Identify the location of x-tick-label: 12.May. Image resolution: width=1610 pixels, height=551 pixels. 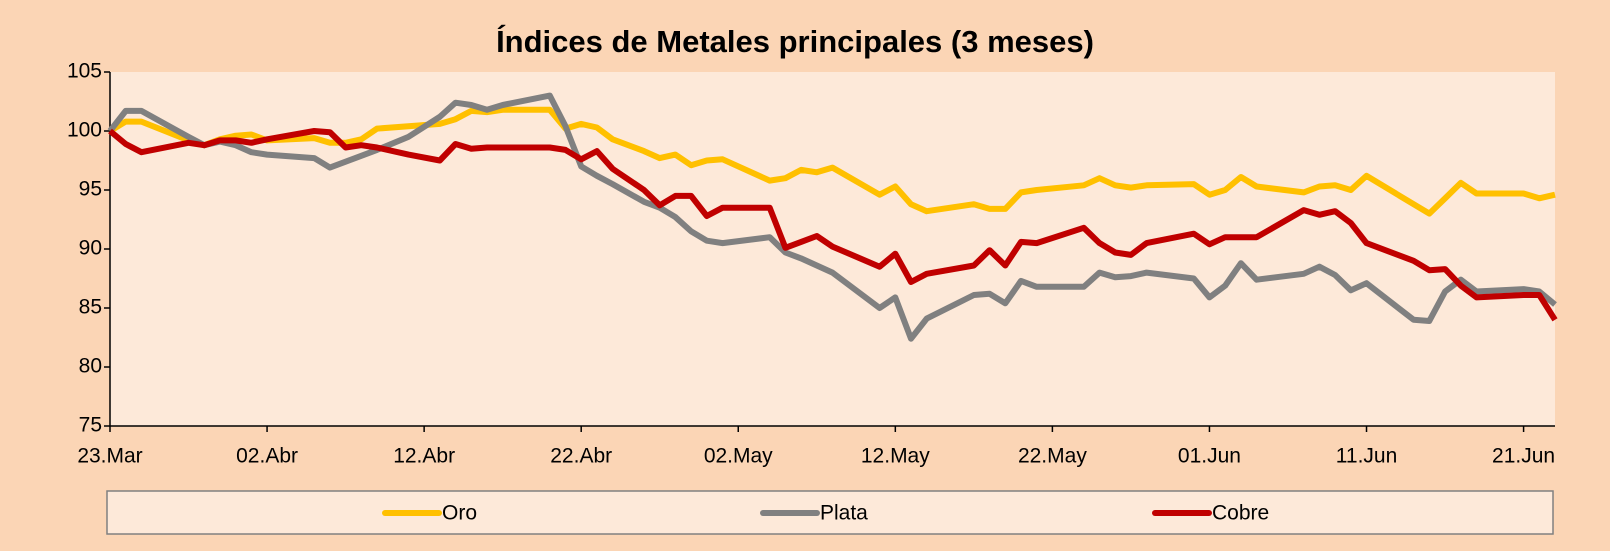
(895, 456).